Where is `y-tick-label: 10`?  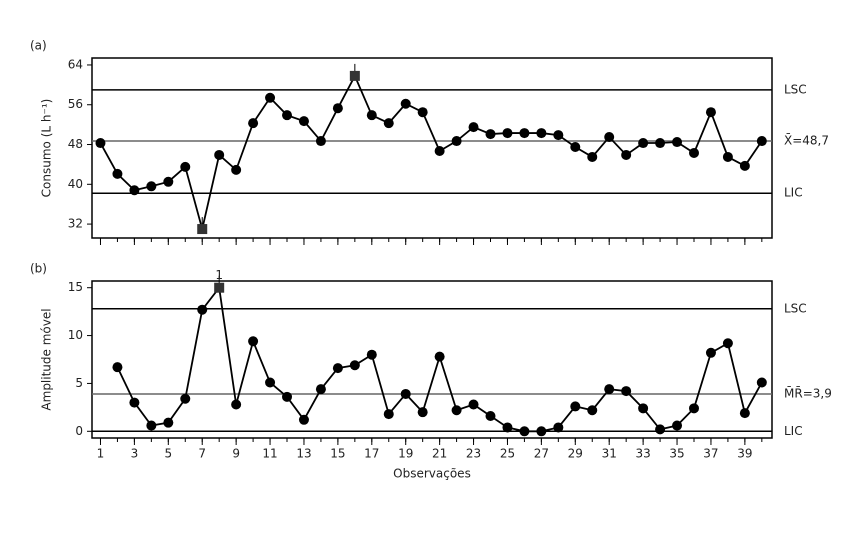
y-tick-label: 10 is located at coordinates (75, 335).